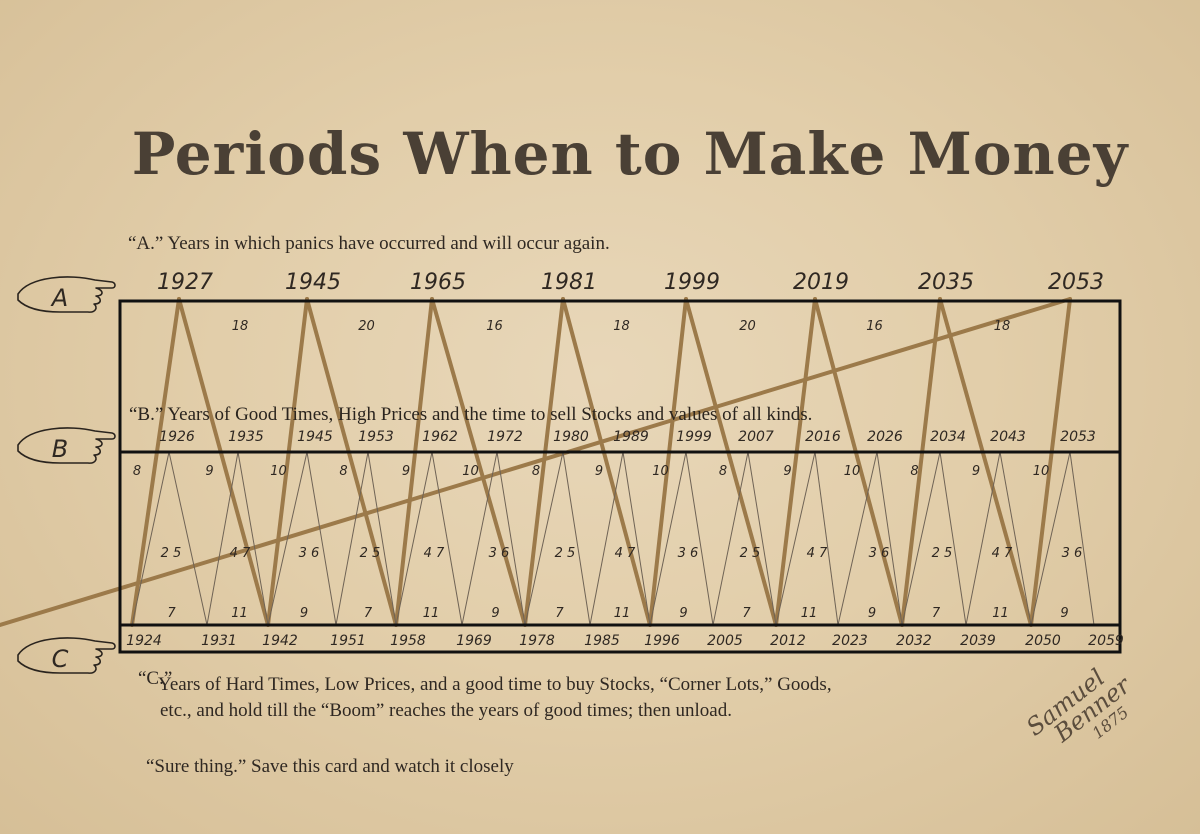 This screenshot has width=1200, height=834. I want to click on panic-interval-label: 20, so click(366, 326).